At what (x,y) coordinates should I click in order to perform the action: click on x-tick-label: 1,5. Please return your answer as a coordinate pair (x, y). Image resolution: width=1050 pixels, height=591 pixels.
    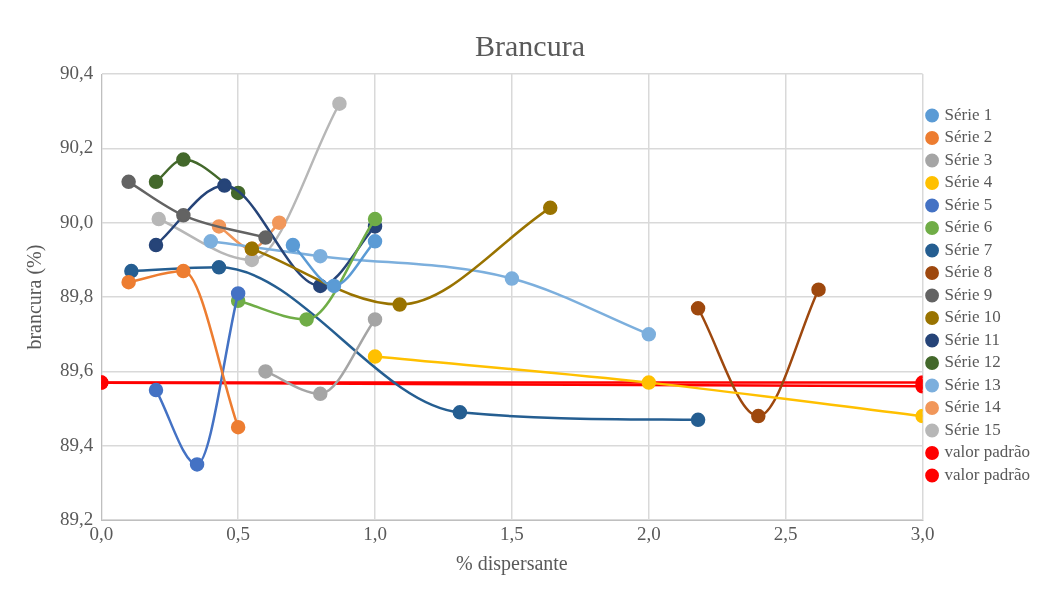
    Looking at the image, I should click on (512, 533).